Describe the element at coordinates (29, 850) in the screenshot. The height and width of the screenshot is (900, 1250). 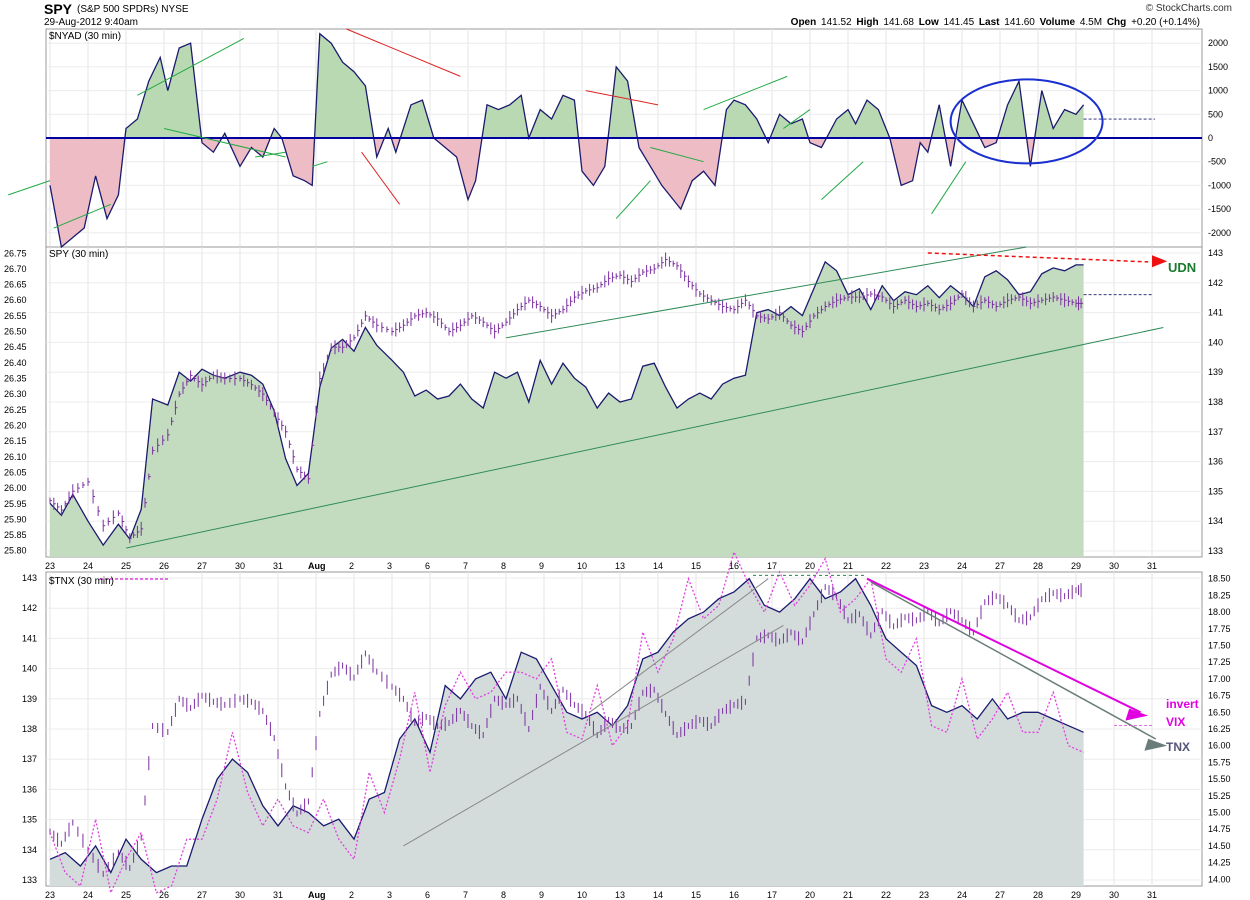
I see `tnx-left-ytick-label: 134` at that location.